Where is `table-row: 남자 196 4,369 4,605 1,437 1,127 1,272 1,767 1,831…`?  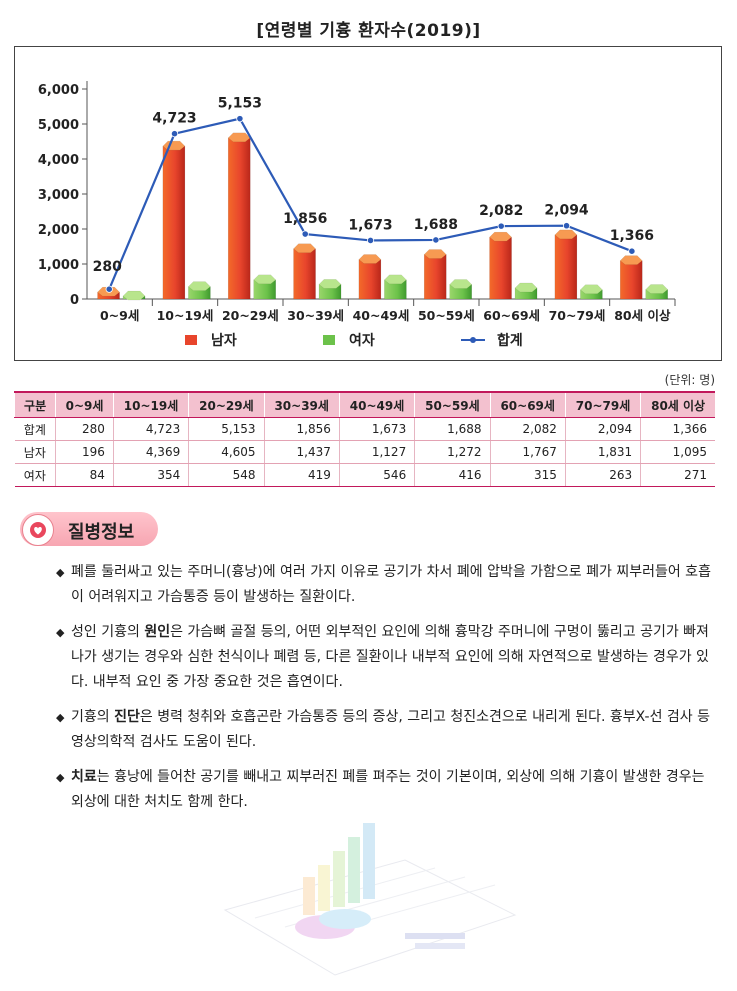
table-row: 남자 196 4,369 4,605 1,437 1,127 1,272 1,767 1,831… is located at coordinates (364, 452).